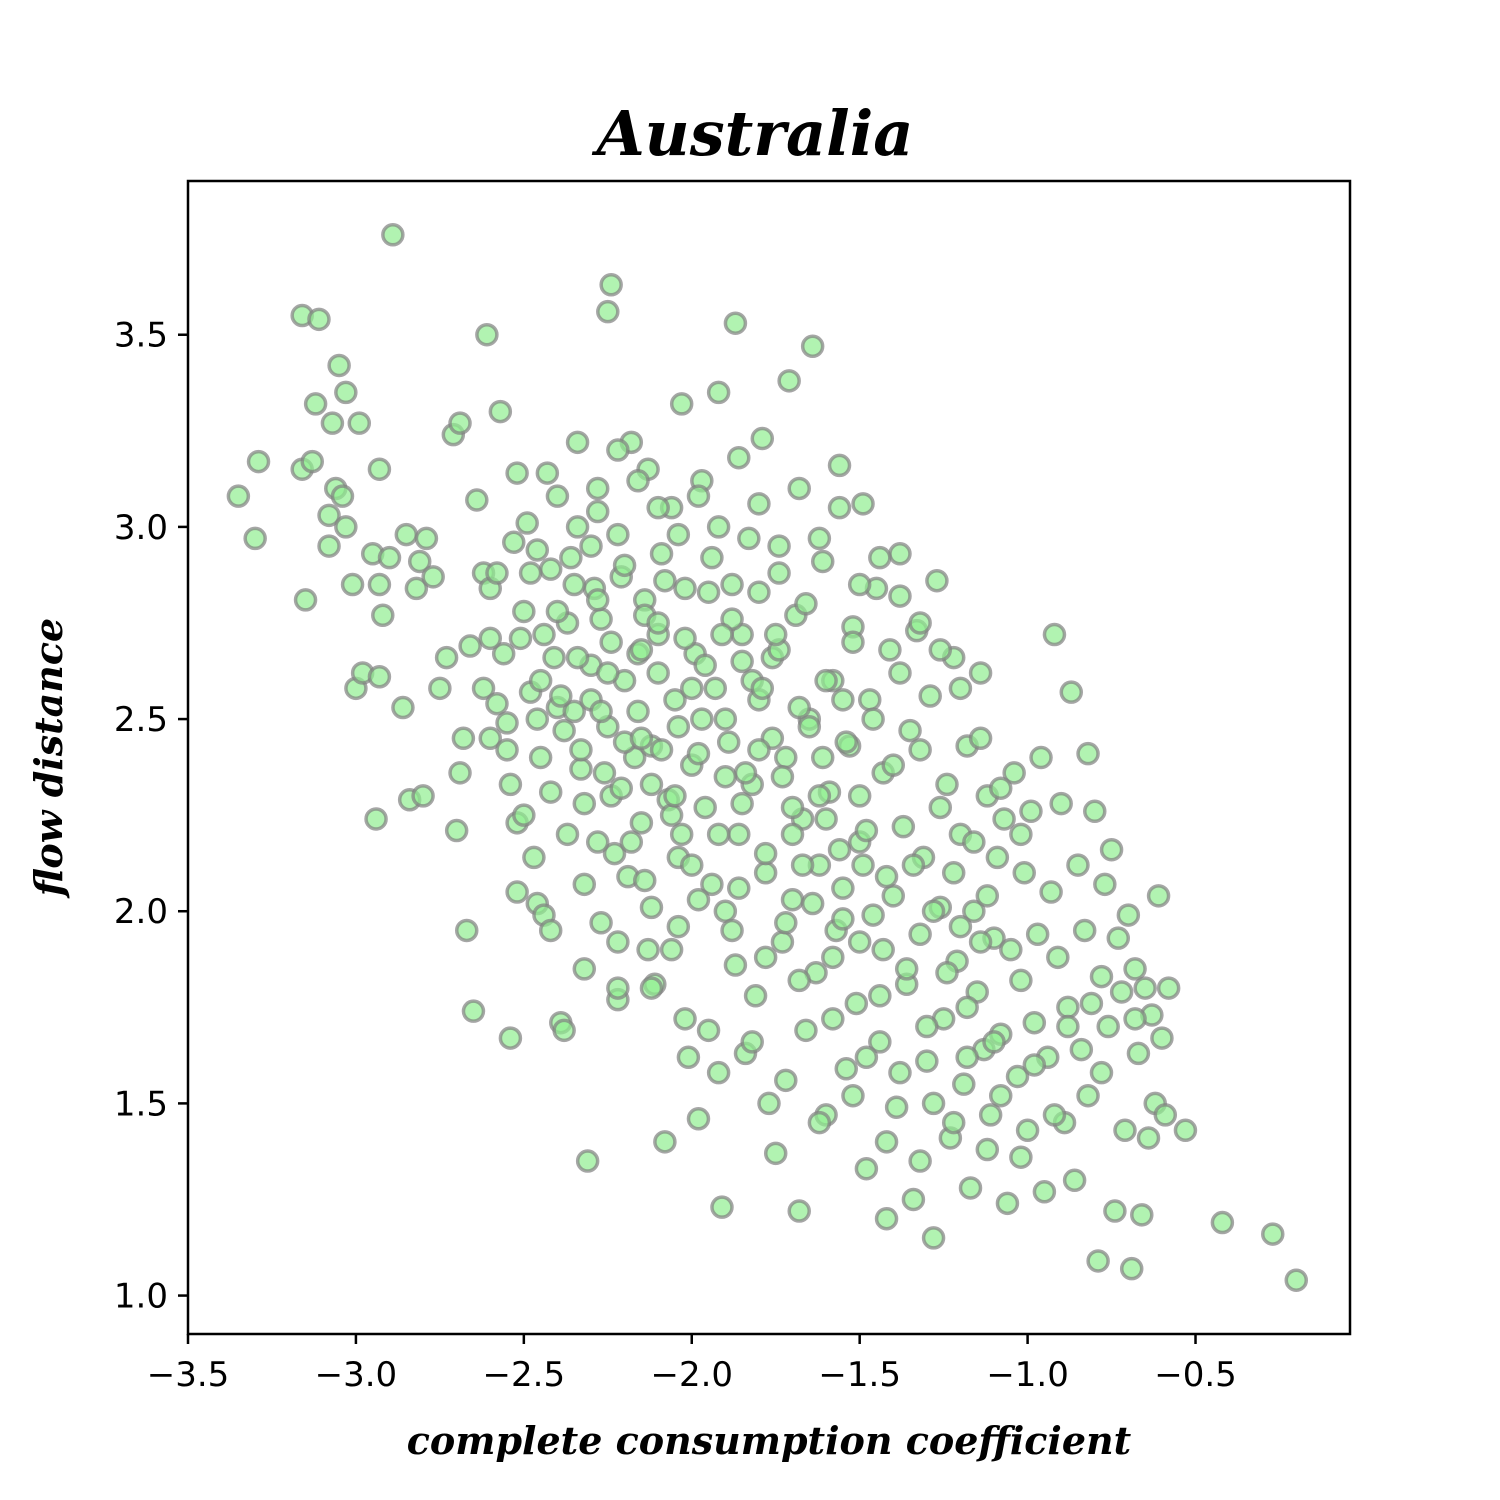  What do you see at coordinates (1195, 1375) in the screenshot?
I see `x-tick-label: −0.5` at bounding box center [1195, 1375].